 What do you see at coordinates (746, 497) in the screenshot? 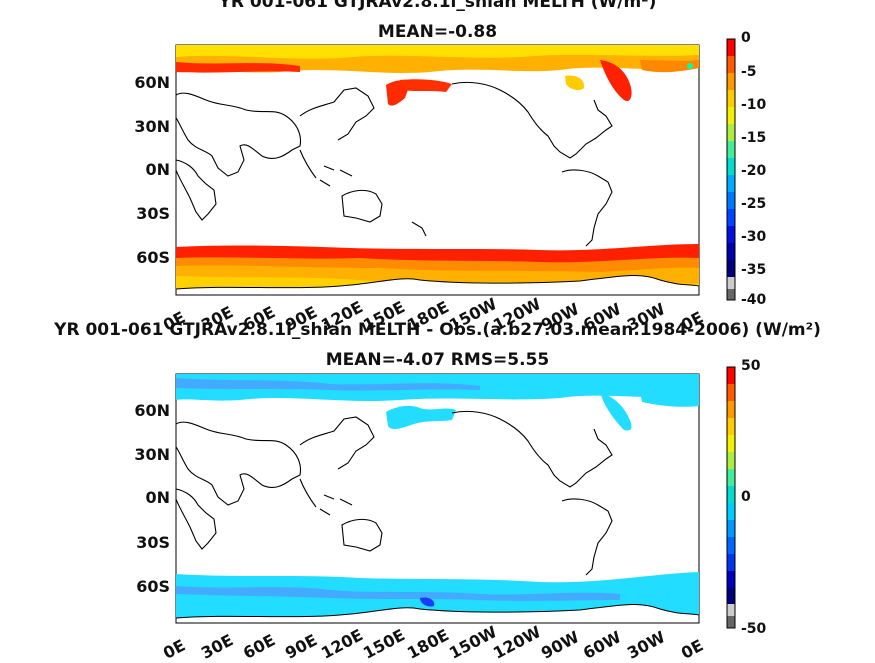
I see `p2-cbar-tick-1: 0` at bounding box center [746, 497].